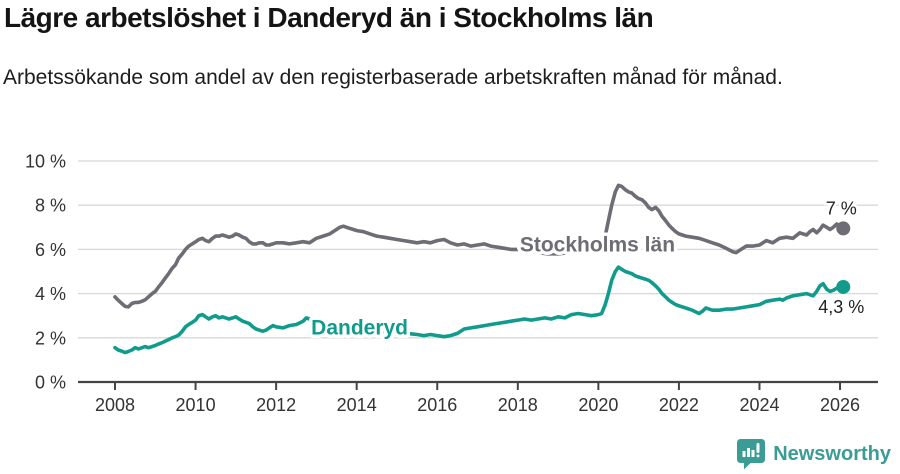  Describe the element at coordinates (751, 454) in the screenshot. I see `newsworthy-logo-icon` at that location.